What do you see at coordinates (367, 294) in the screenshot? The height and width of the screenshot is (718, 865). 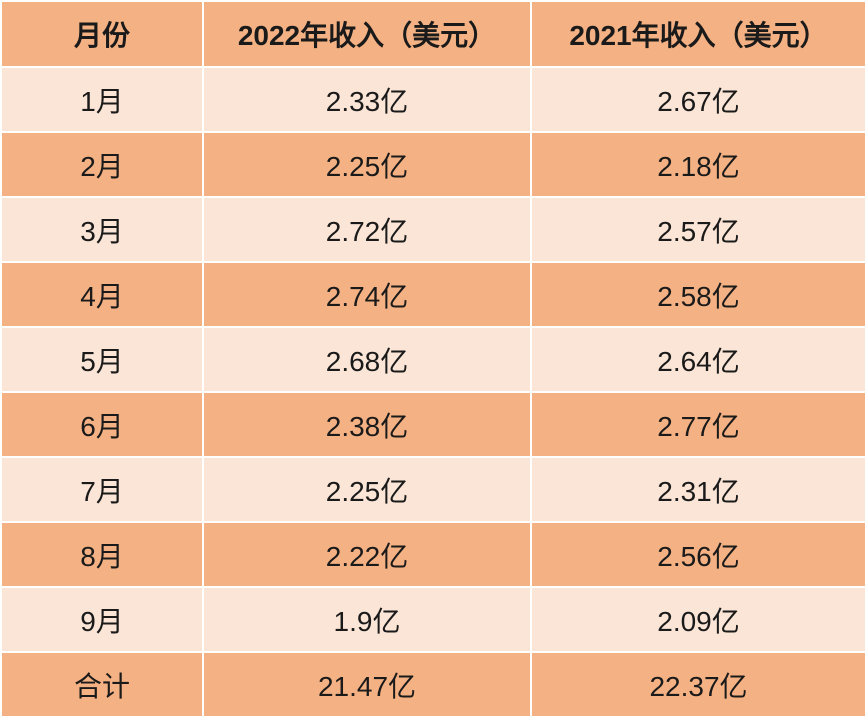 I see `cell-revenue-2022: 2.74亿` at bounding box center [367, 294].